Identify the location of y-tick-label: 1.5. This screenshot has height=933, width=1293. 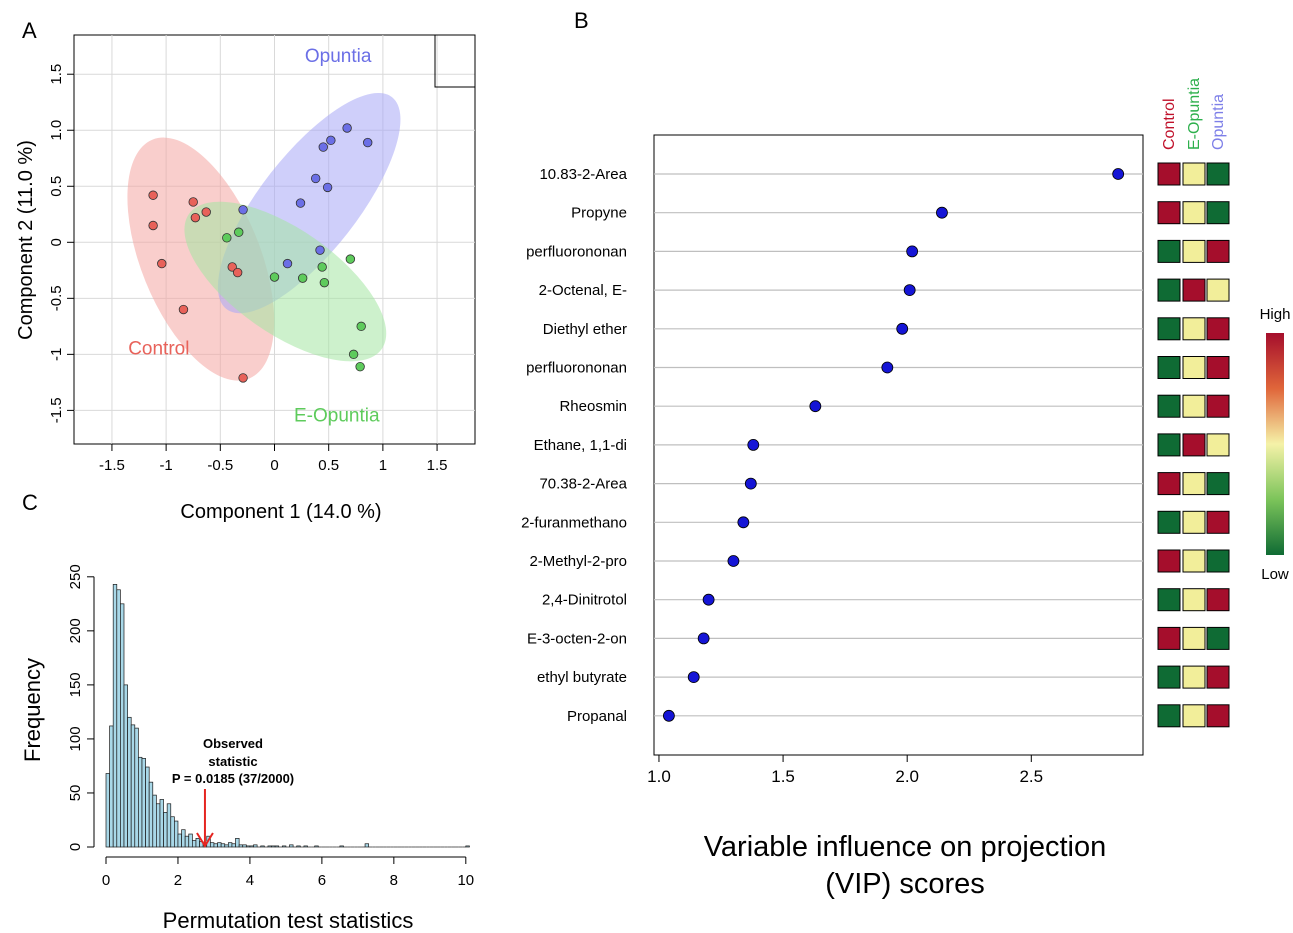
(56, 74).